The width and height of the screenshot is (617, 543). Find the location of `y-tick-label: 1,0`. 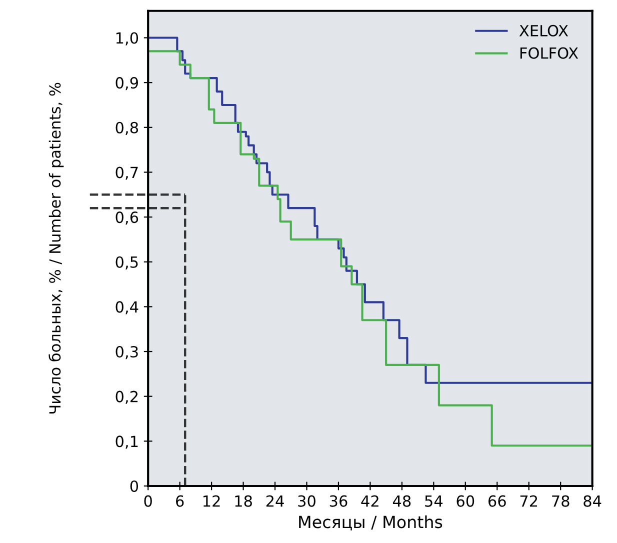

y-tick-label: 1,0 is located at coordinates (127, 39).